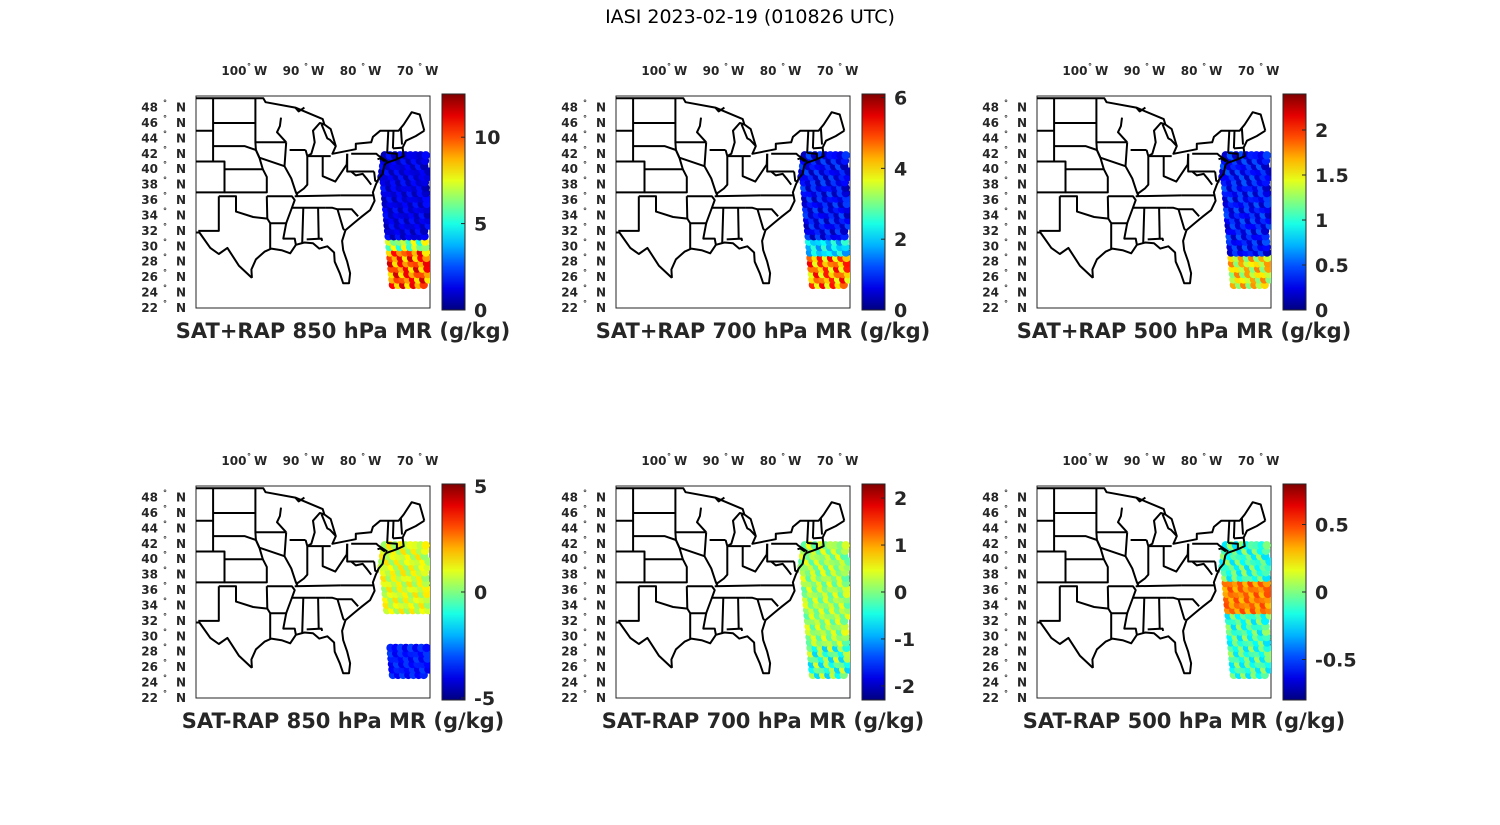 Image resolution: width=1500 pixels, height=825 pixels. I want to click on lat-label: 24, so click(149, 293).